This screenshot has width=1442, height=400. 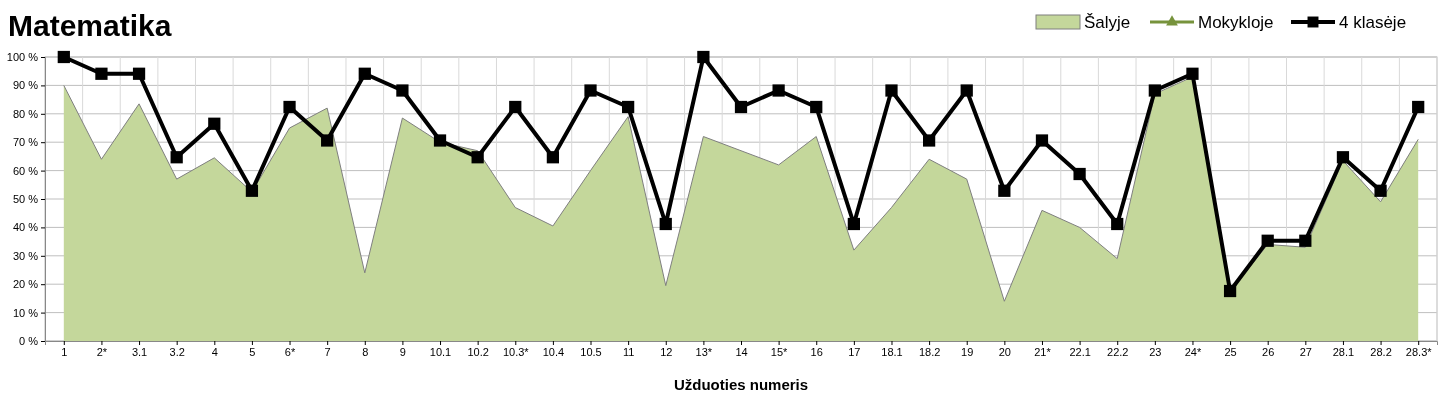 I want to click on legend-label: Šalyje, so click(x=1107, y=22).